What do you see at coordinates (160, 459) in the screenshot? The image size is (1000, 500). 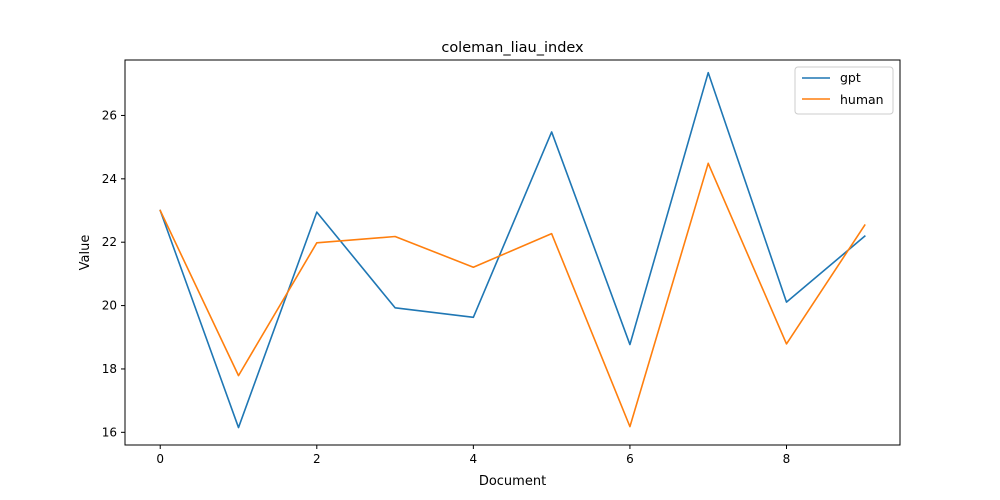 I see `x-tick-label: 0` at bounding box center [160, 459].